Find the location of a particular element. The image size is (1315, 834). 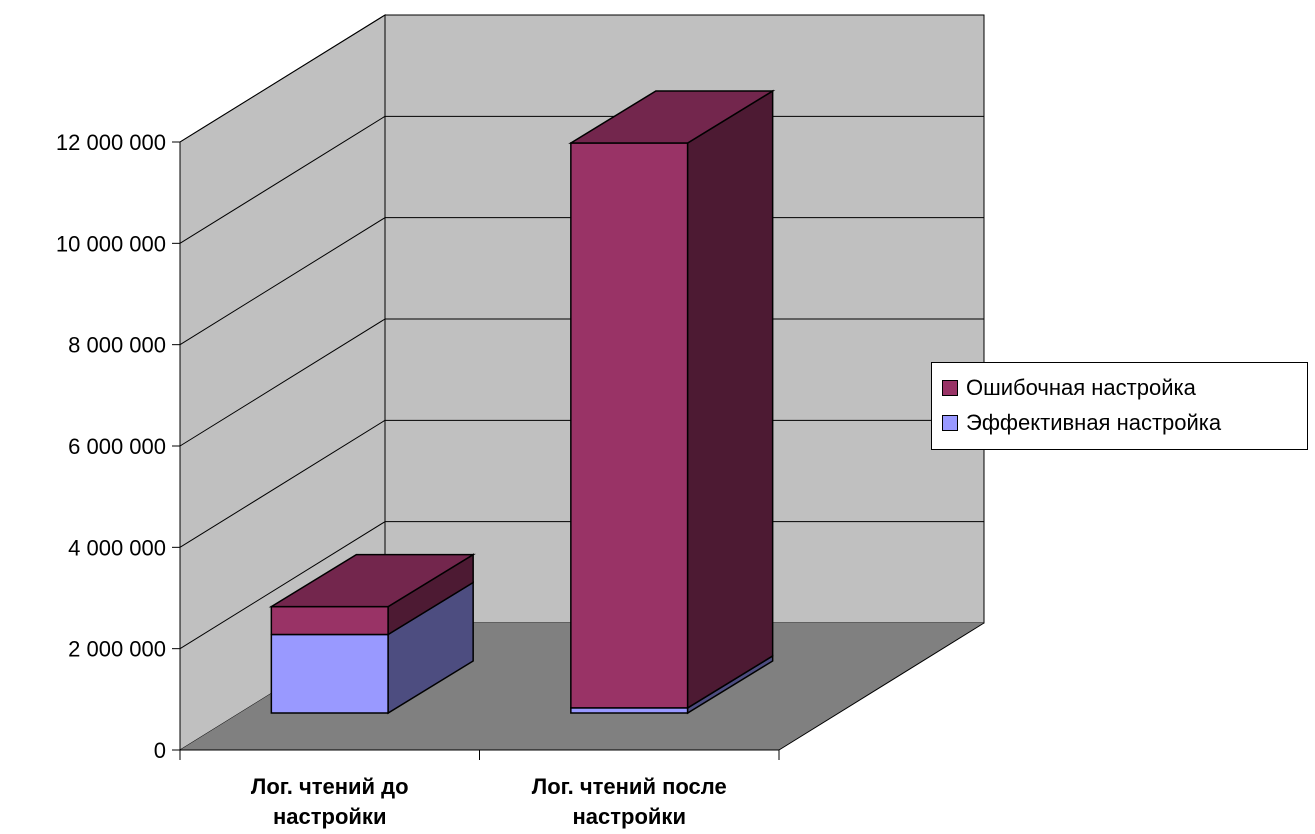

y-tick-label: 0 is located at coordinates (160, 750).